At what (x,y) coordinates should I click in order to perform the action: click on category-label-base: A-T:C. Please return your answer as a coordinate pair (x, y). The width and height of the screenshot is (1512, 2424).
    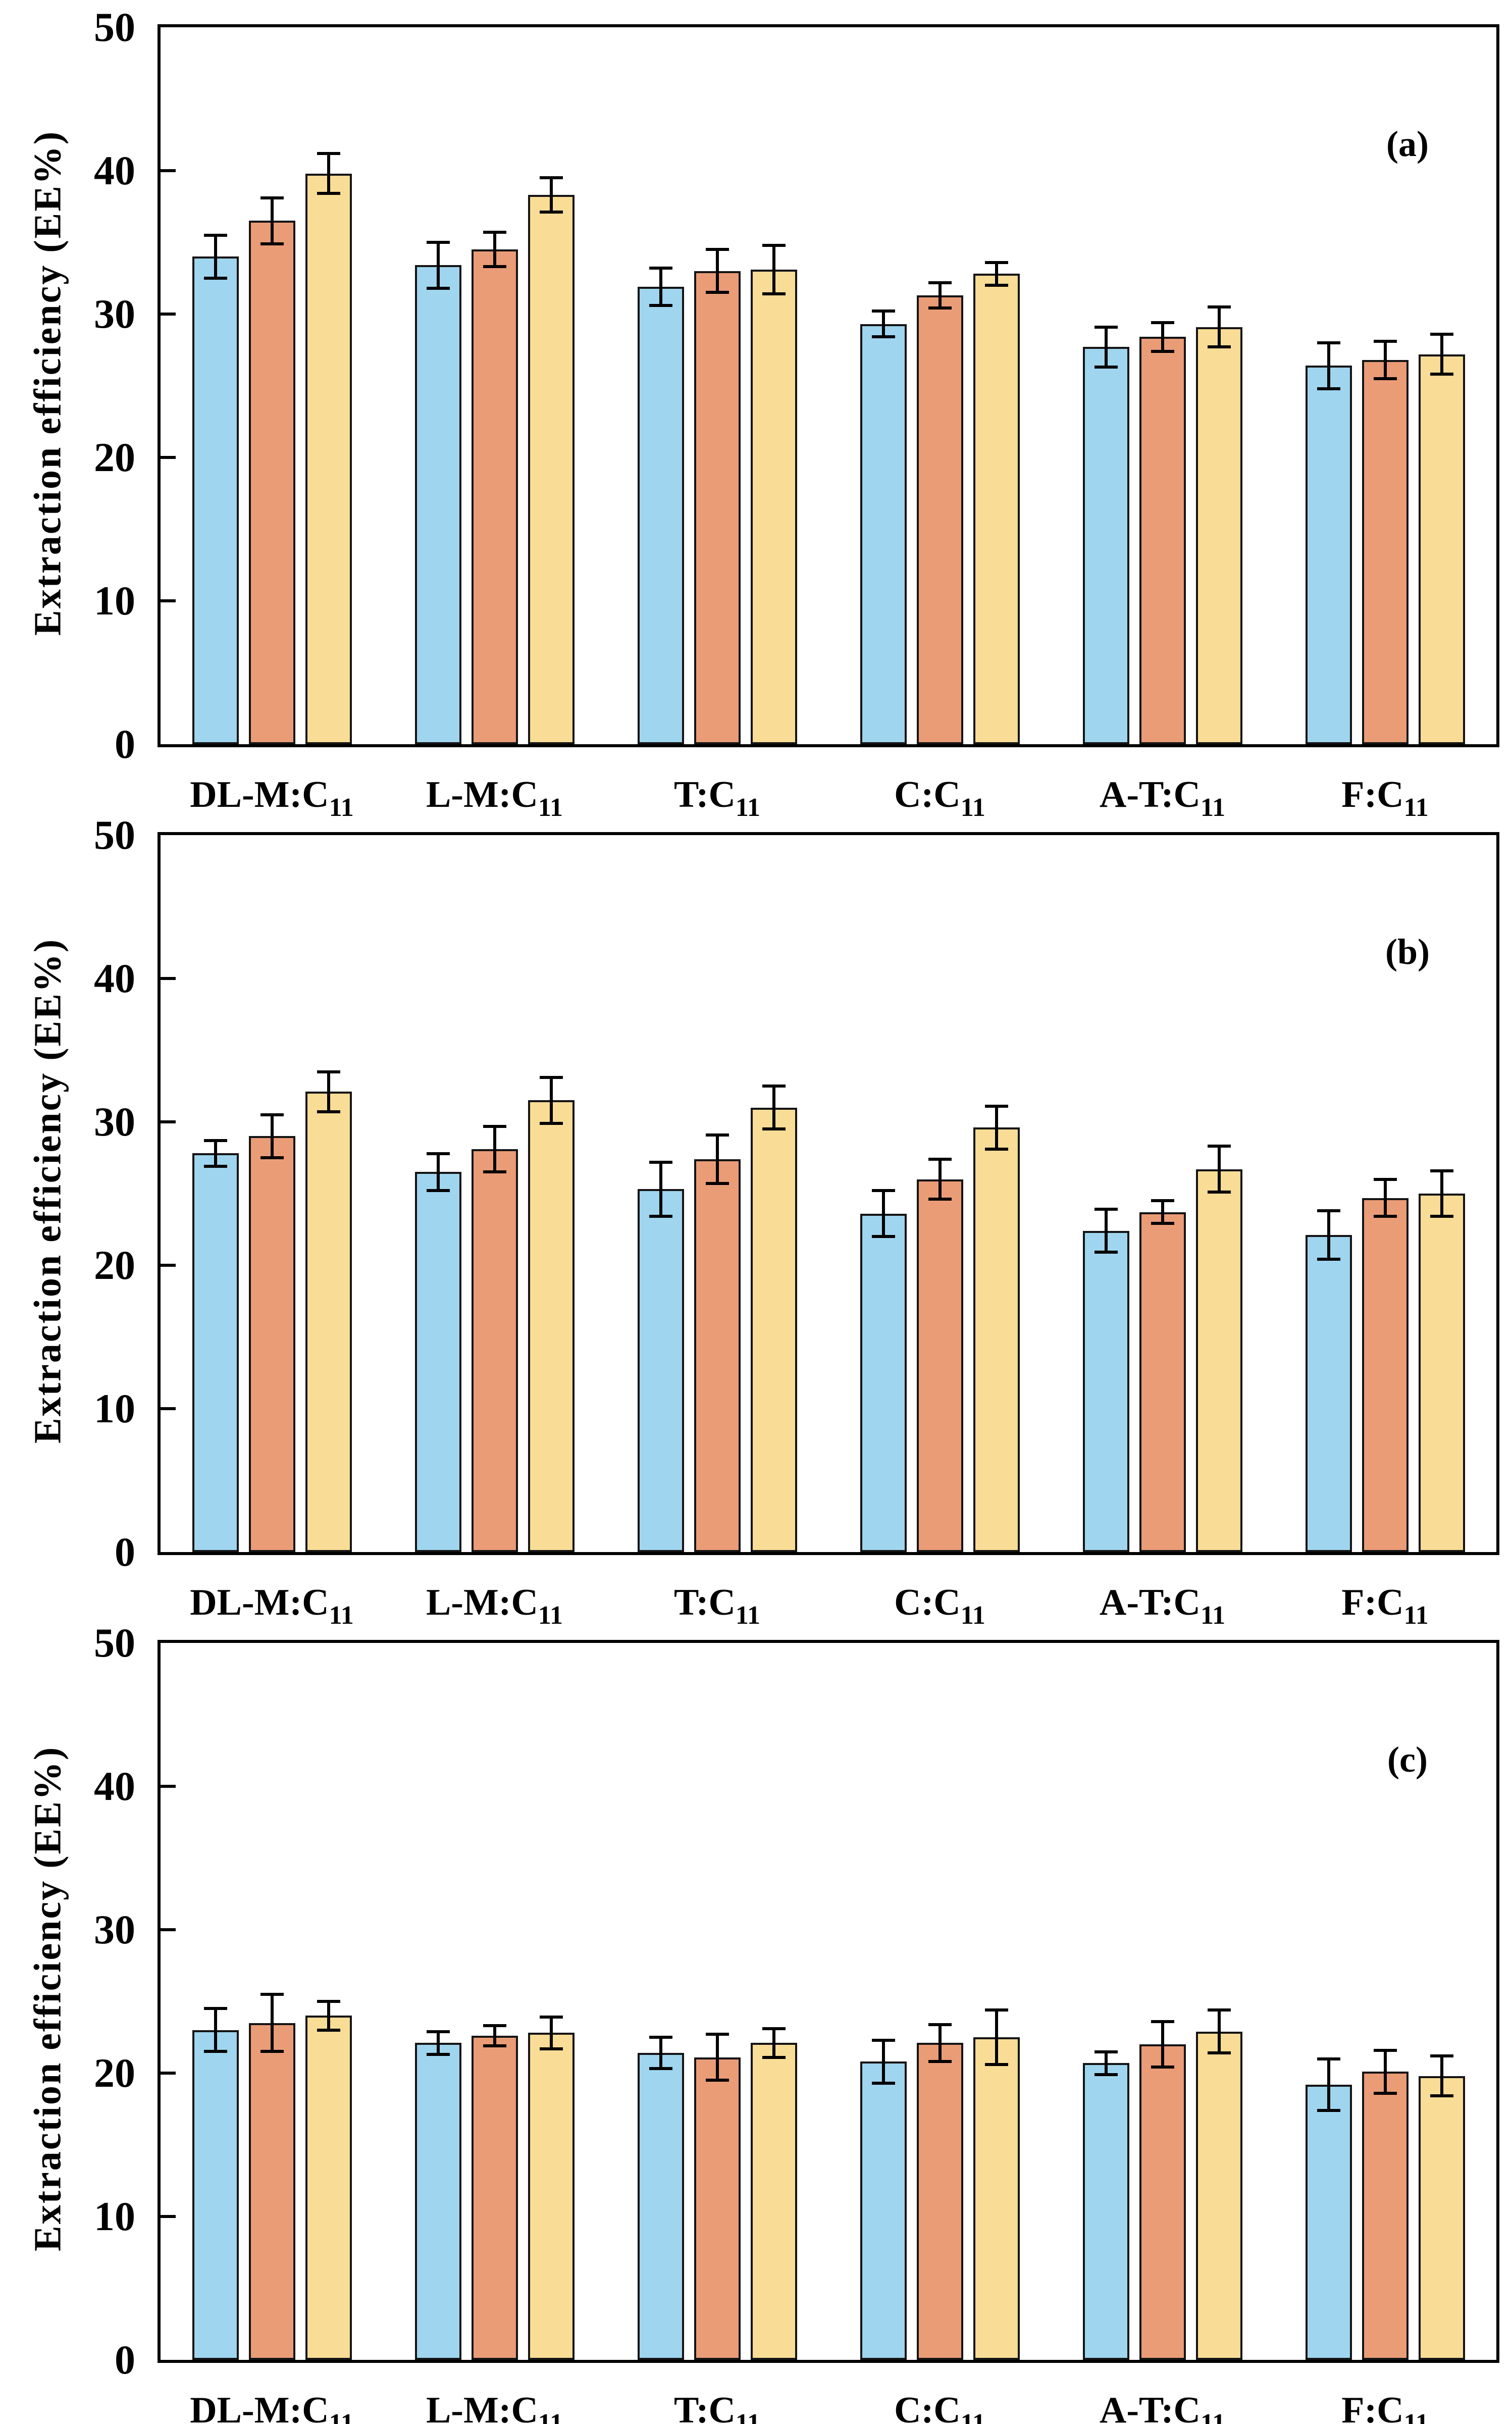
    Looking at the image, I should click on (1150, 794).